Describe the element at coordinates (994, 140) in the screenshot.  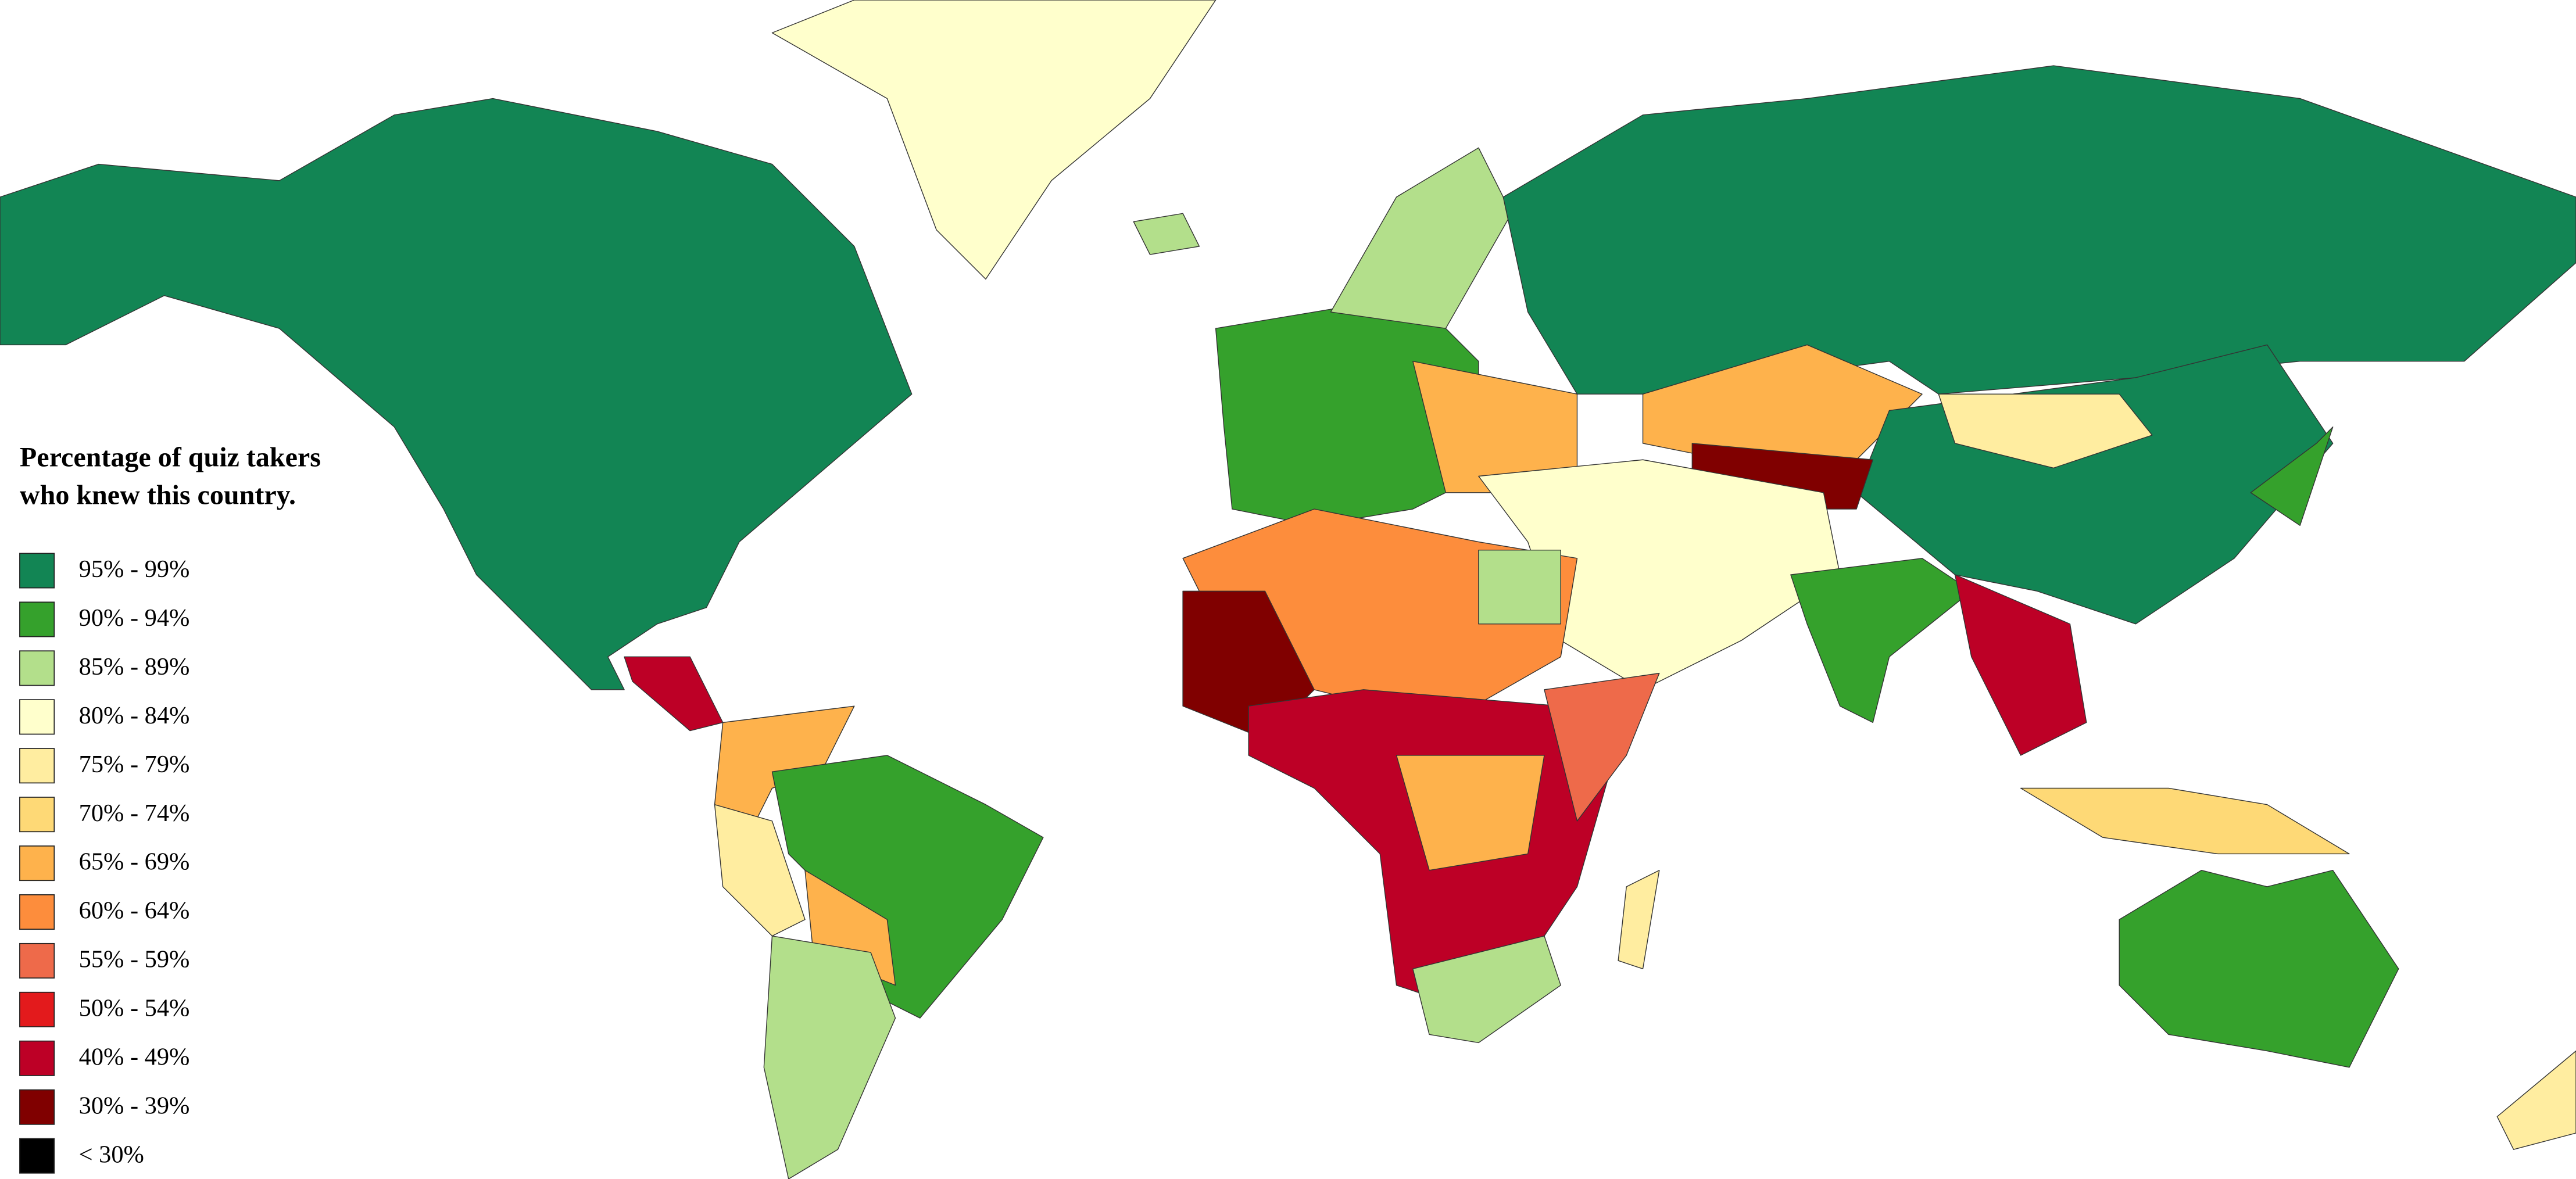
I see `greenland` at that location.